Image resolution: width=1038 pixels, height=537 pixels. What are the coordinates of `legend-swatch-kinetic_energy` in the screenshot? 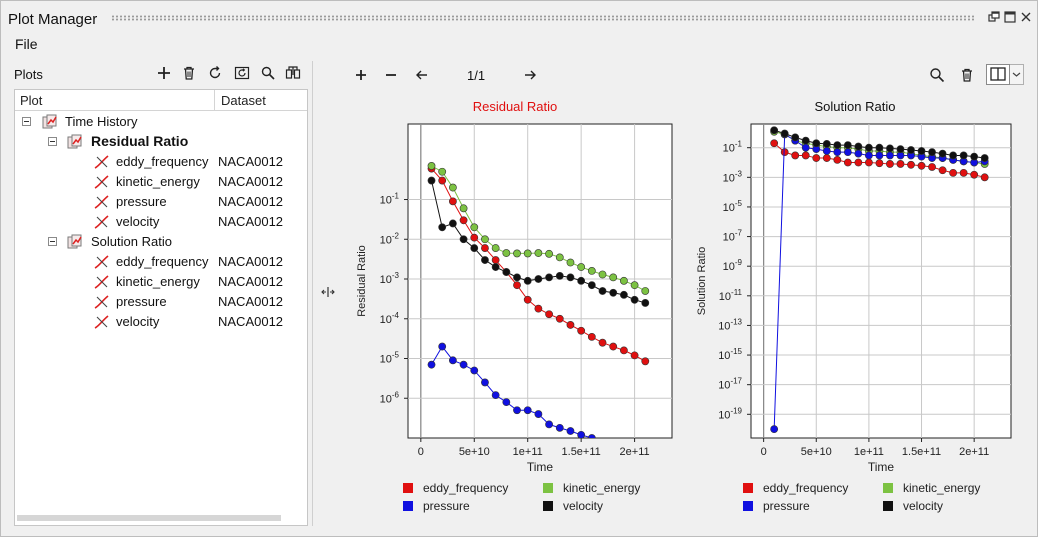 It's located at (888, 488).